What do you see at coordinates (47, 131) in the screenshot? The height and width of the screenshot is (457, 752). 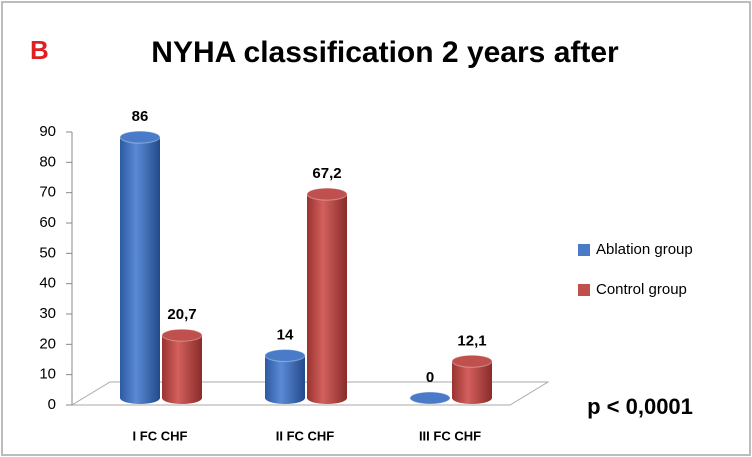 I see `y-tick-label: 90` at bounding box center [47, 131].